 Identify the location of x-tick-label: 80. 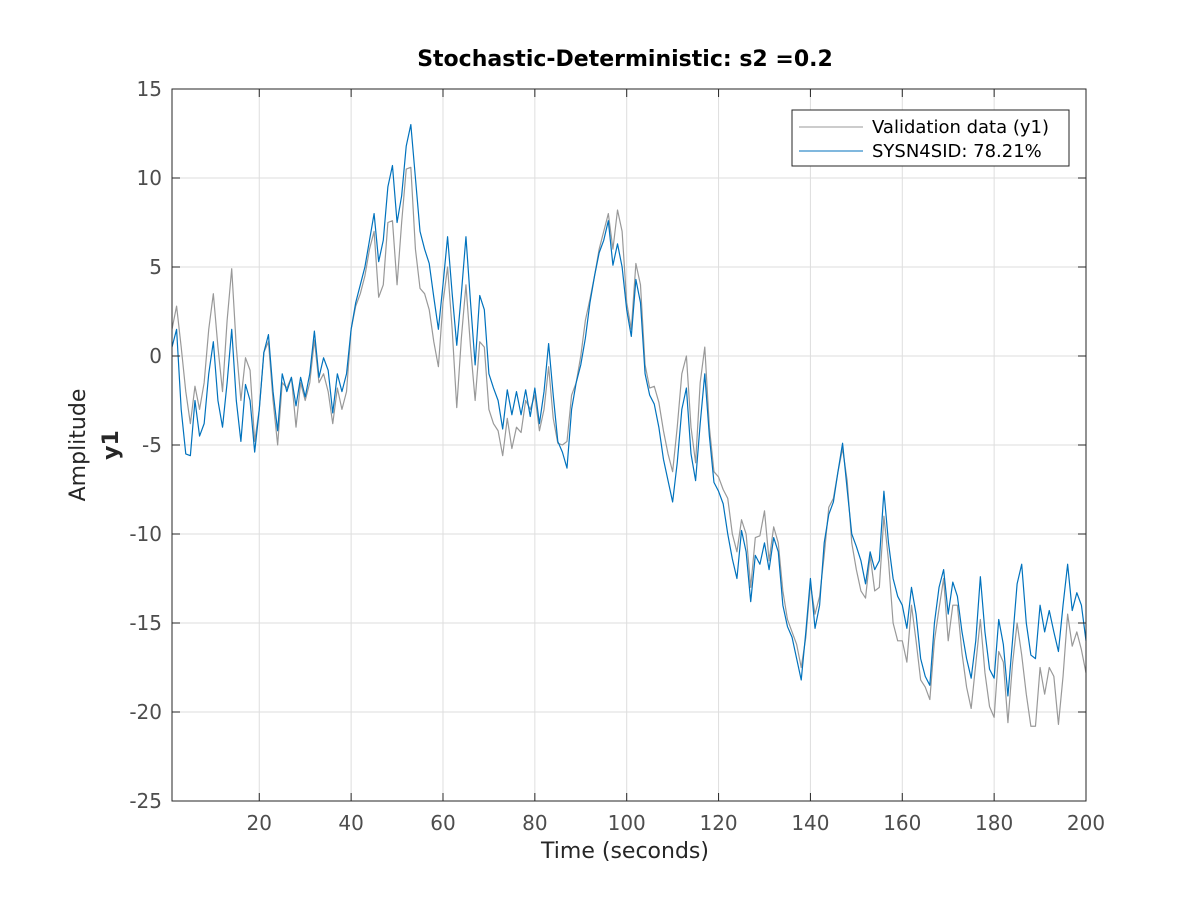
(534, 823).